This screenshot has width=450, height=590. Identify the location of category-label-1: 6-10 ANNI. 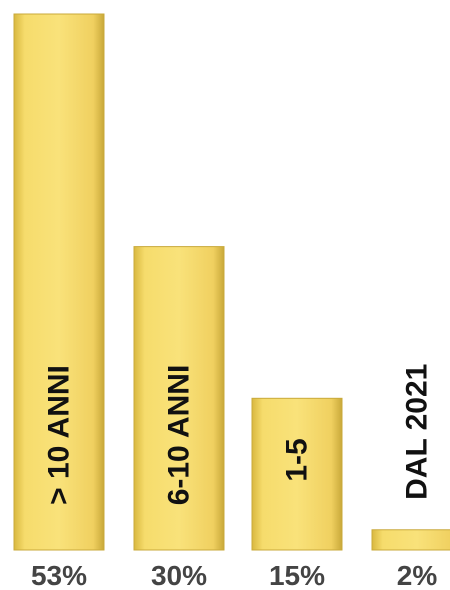
(179, 435).